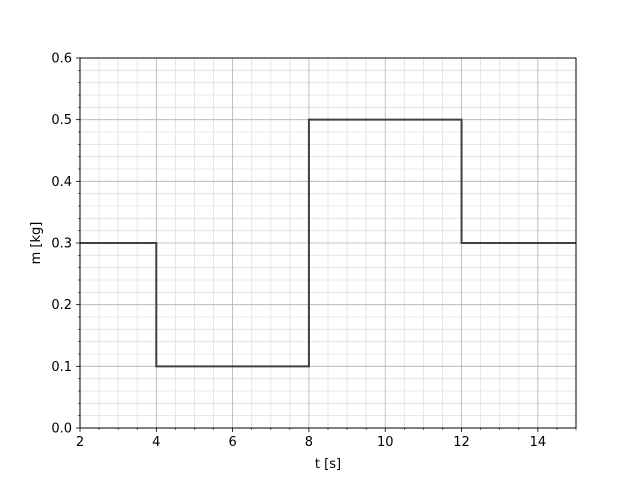  What do you see at coordinates (61, 244) in the screenshot?
I see `y-tick-label: 0.3` at bounding box center [61, 244].